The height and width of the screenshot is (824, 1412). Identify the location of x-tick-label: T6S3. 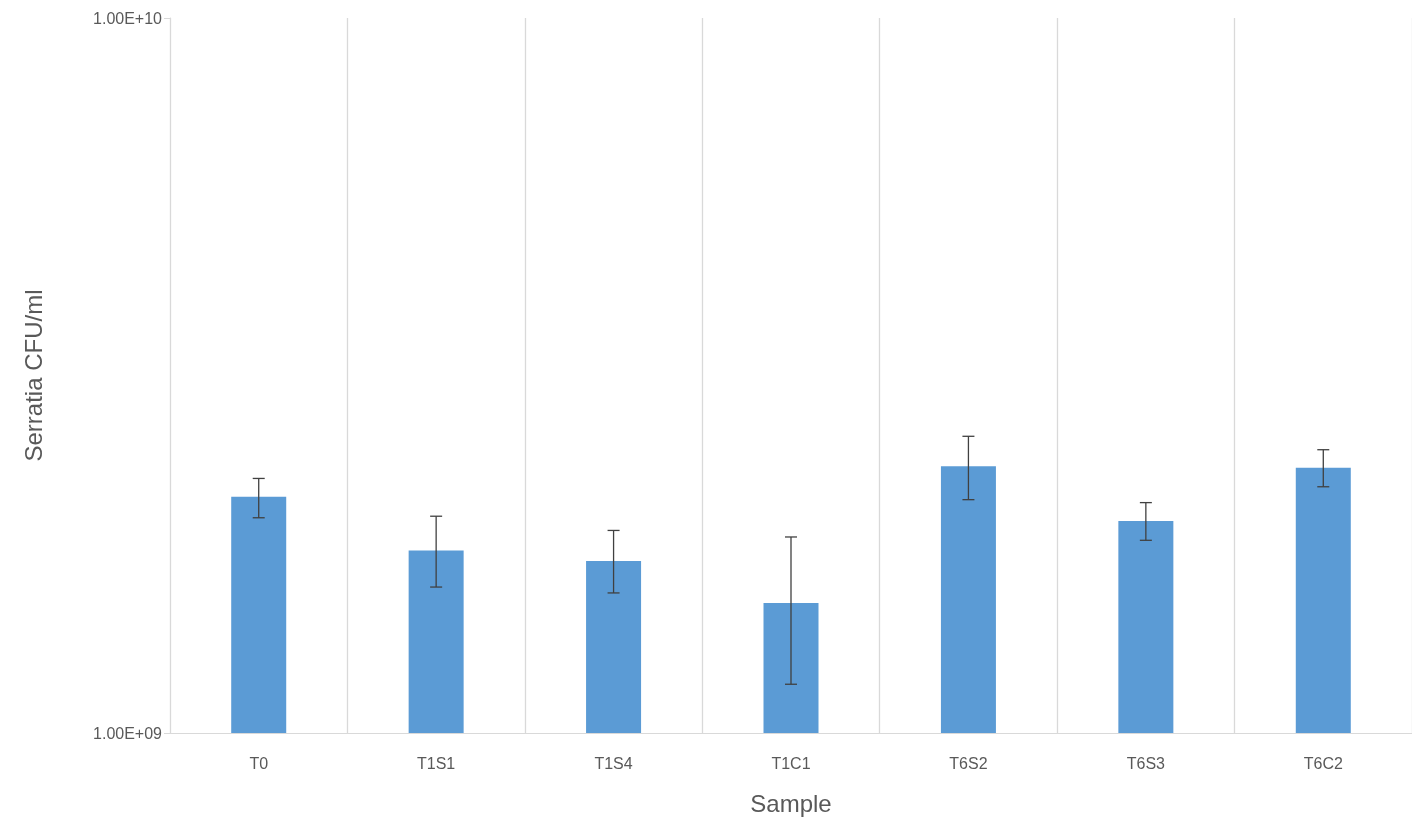
(1146, 763).